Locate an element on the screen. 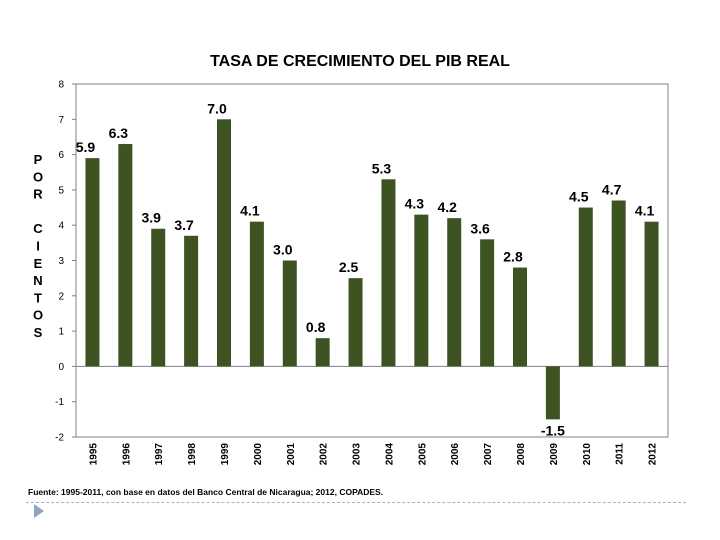 The width and height of the screenshot is (720, 540). data-label-2008: 2.8 is located at coordinates (513, 257).